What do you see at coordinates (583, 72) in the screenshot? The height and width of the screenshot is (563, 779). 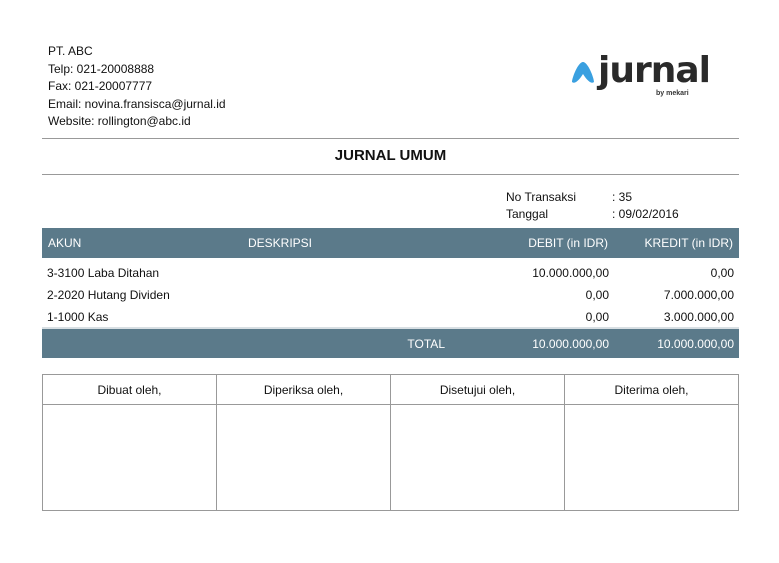 I see `logo-mark-icon` at bounding box center [583, 72].